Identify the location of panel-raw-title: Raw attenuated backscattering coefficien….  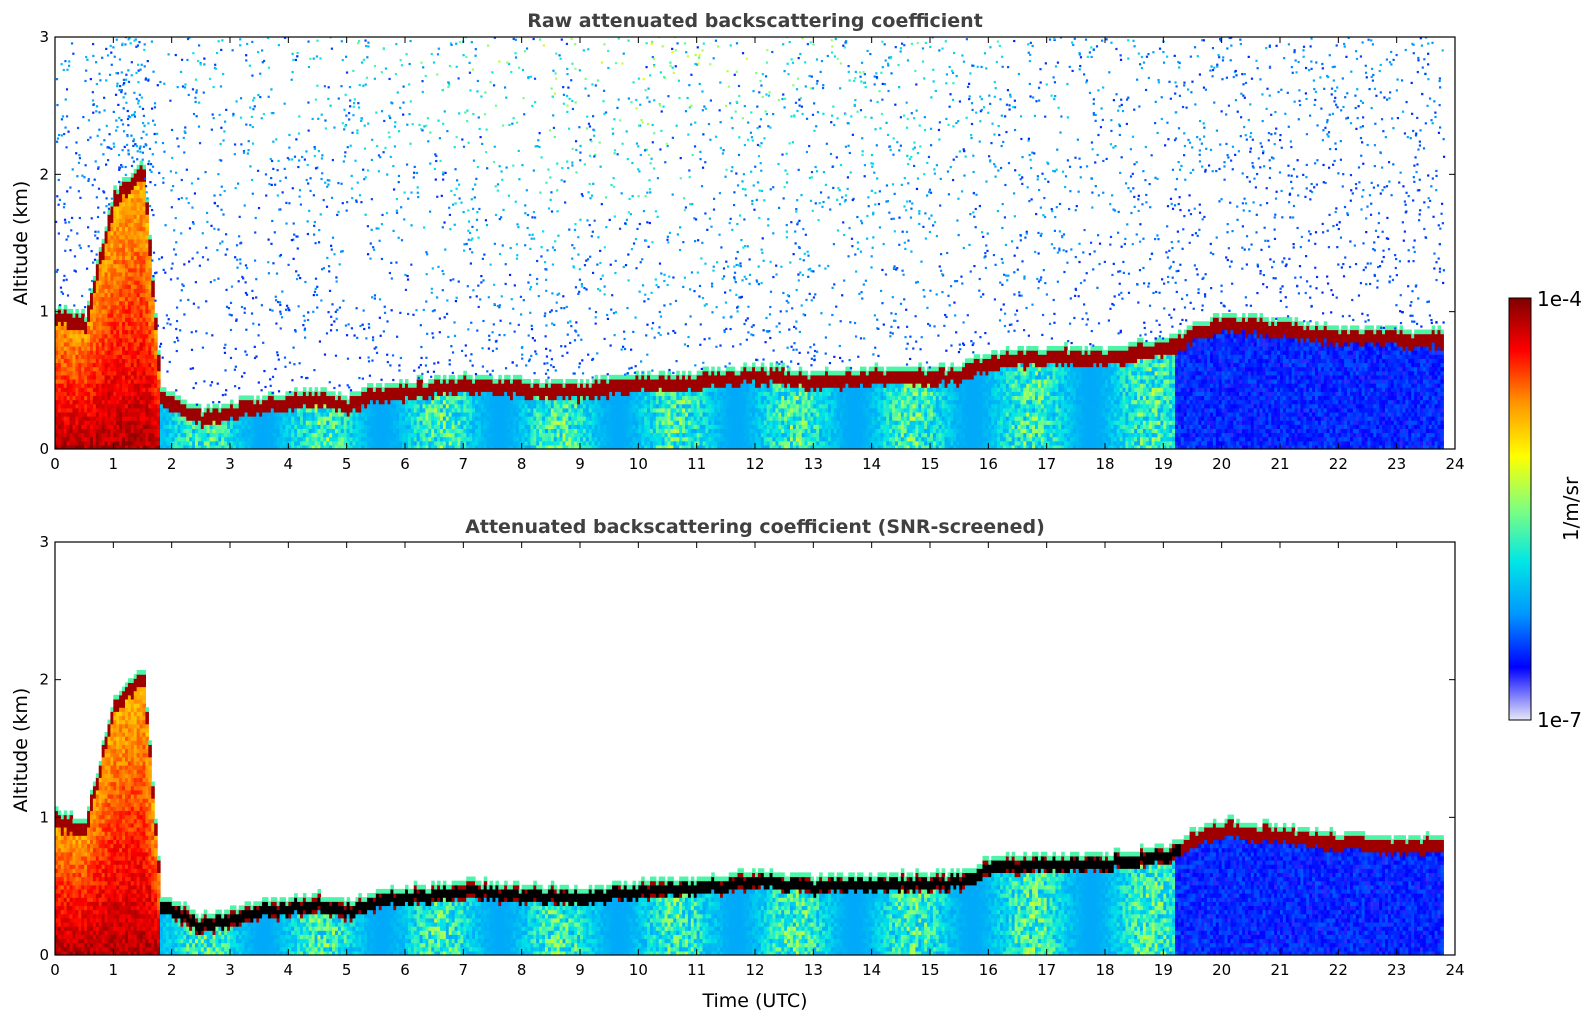
(755, 21).